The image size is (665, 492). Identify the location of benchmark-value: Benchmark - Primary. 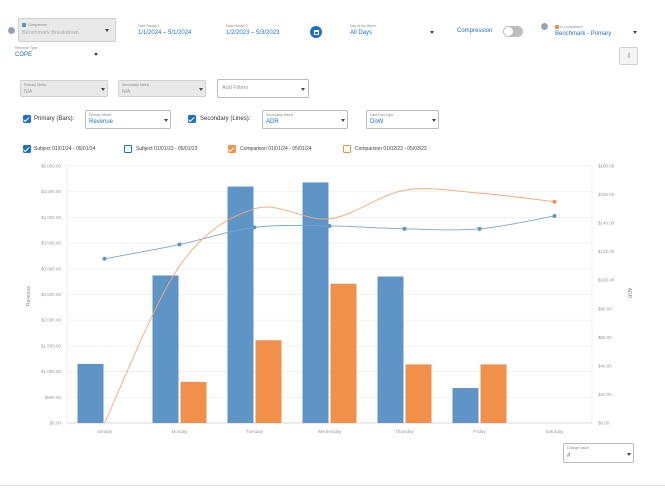
(583, 34).